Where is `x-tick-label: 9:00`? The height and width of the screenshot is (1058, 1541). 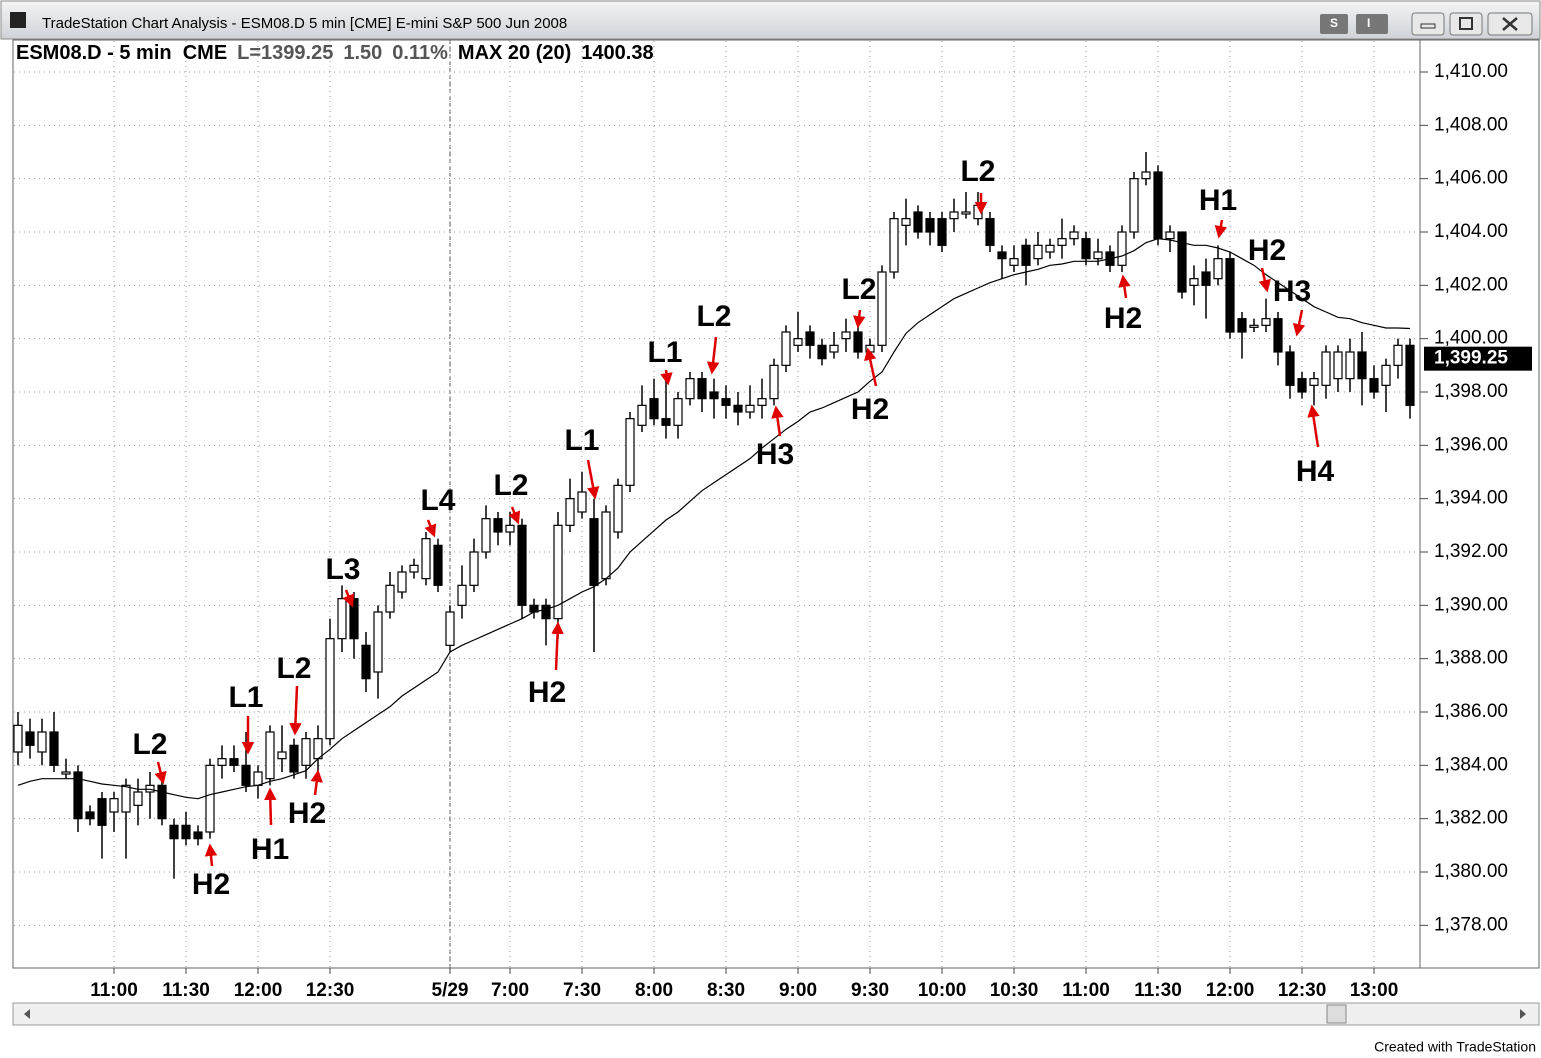
x-tick-label: 9:00 is located at coordinates (798, 990).